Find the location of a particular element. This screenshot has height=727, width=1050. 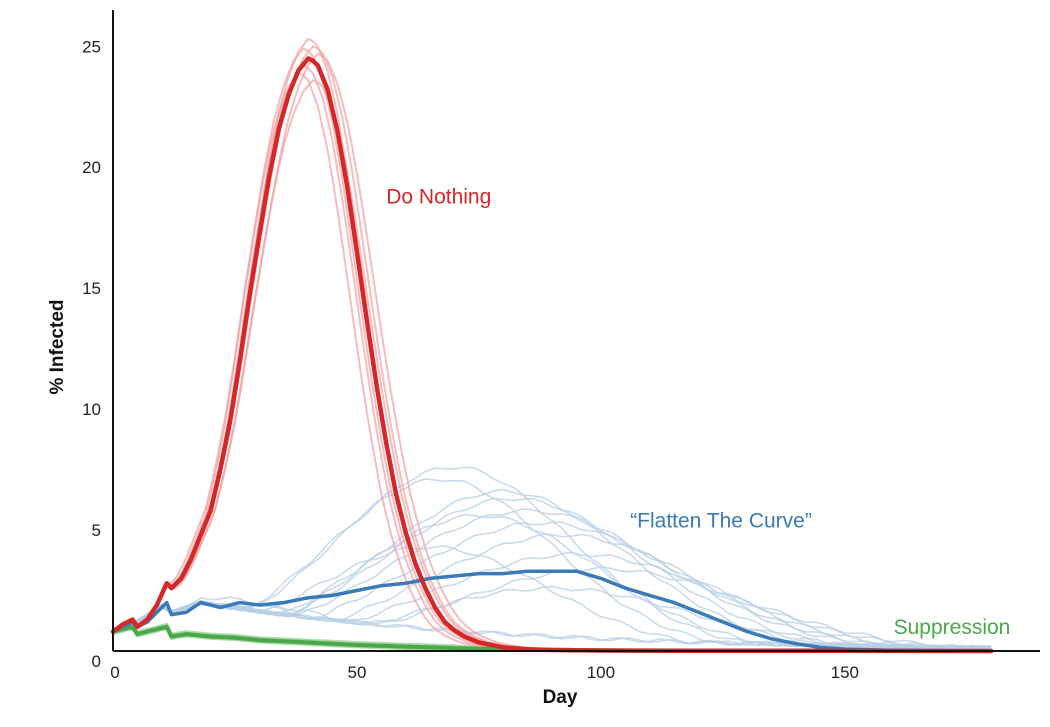

suppression-label: Suppression is located at coordinates (952, 627).